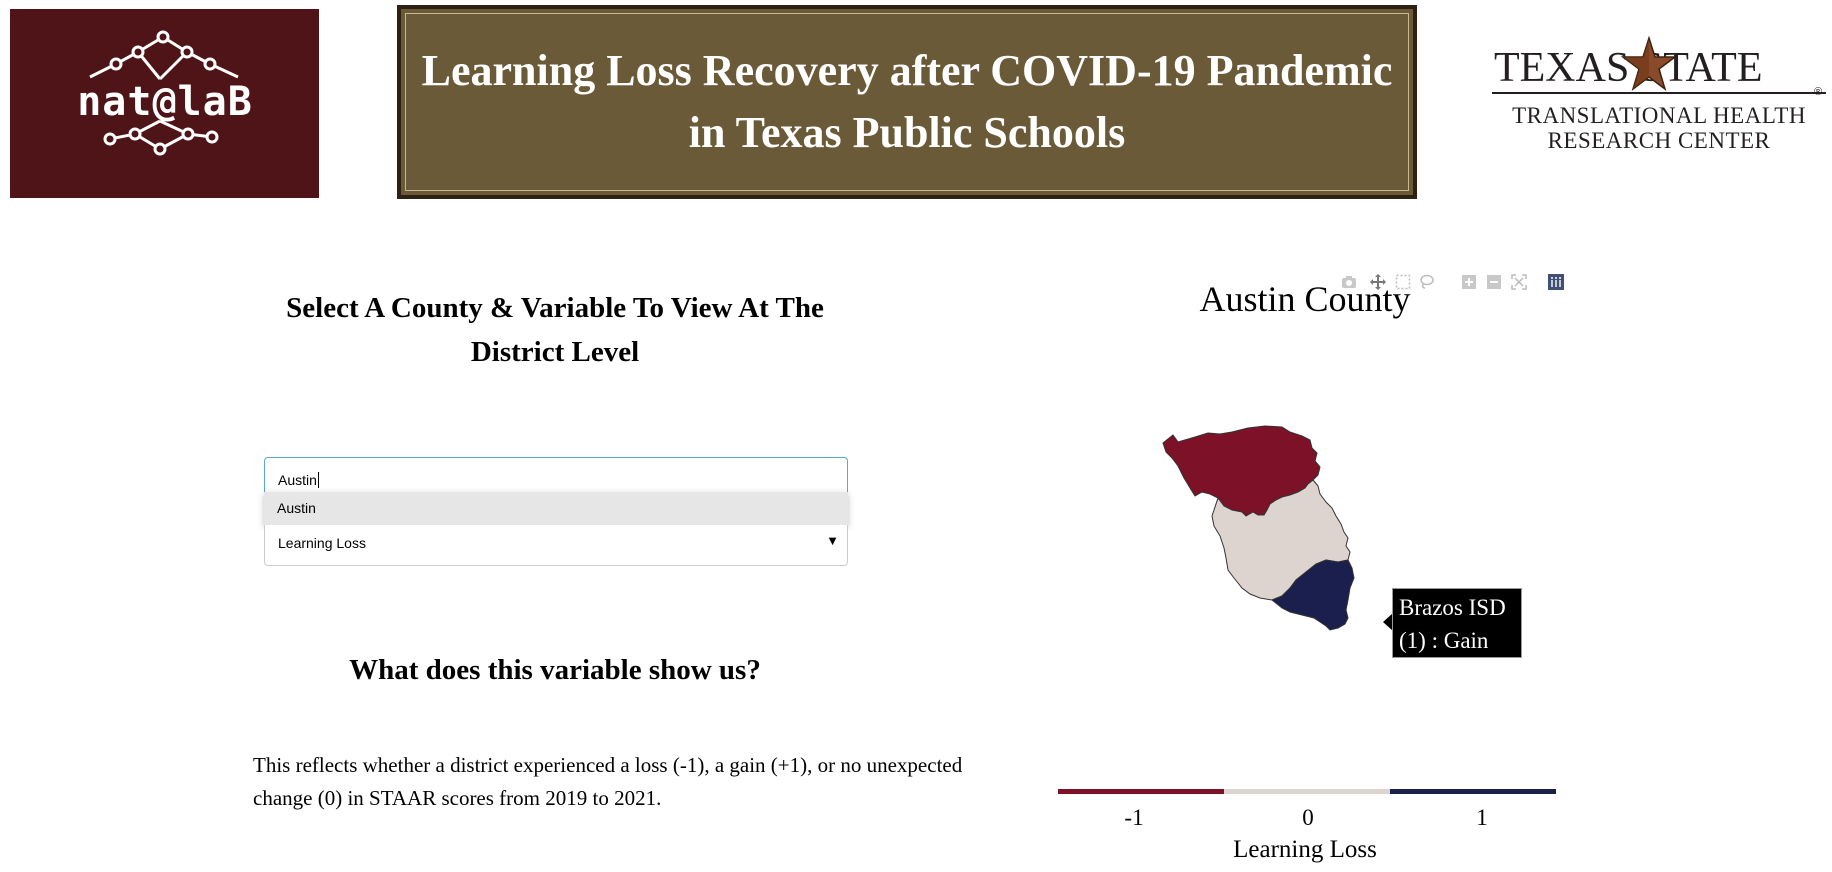  Describe the element at coordinates (1469, 282) in the screenshot. I see `zoom-in-icon` at that location.